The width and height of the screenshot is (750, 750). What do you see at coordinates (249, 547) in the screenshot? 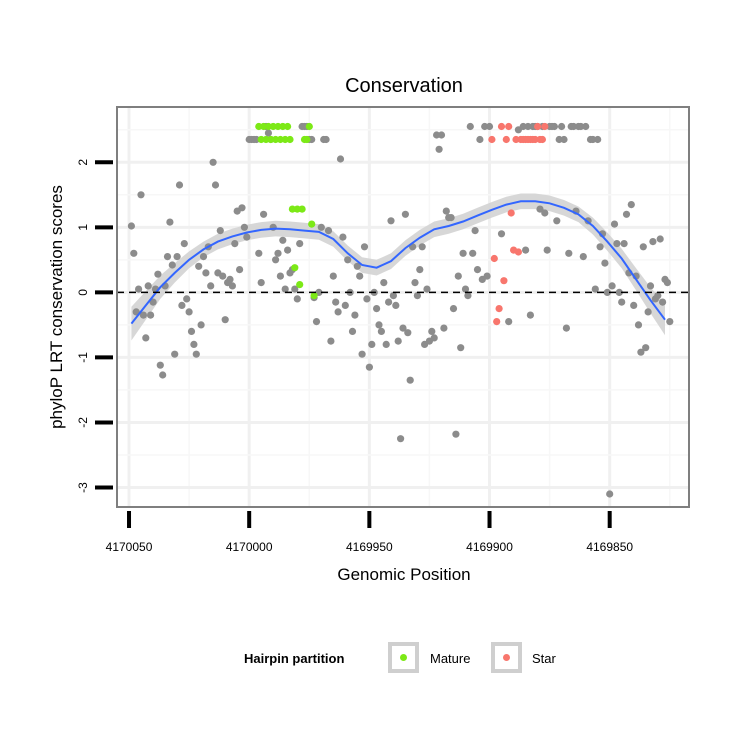
I see `x-tick-label: 4170000` at bounding box center [249, 547].